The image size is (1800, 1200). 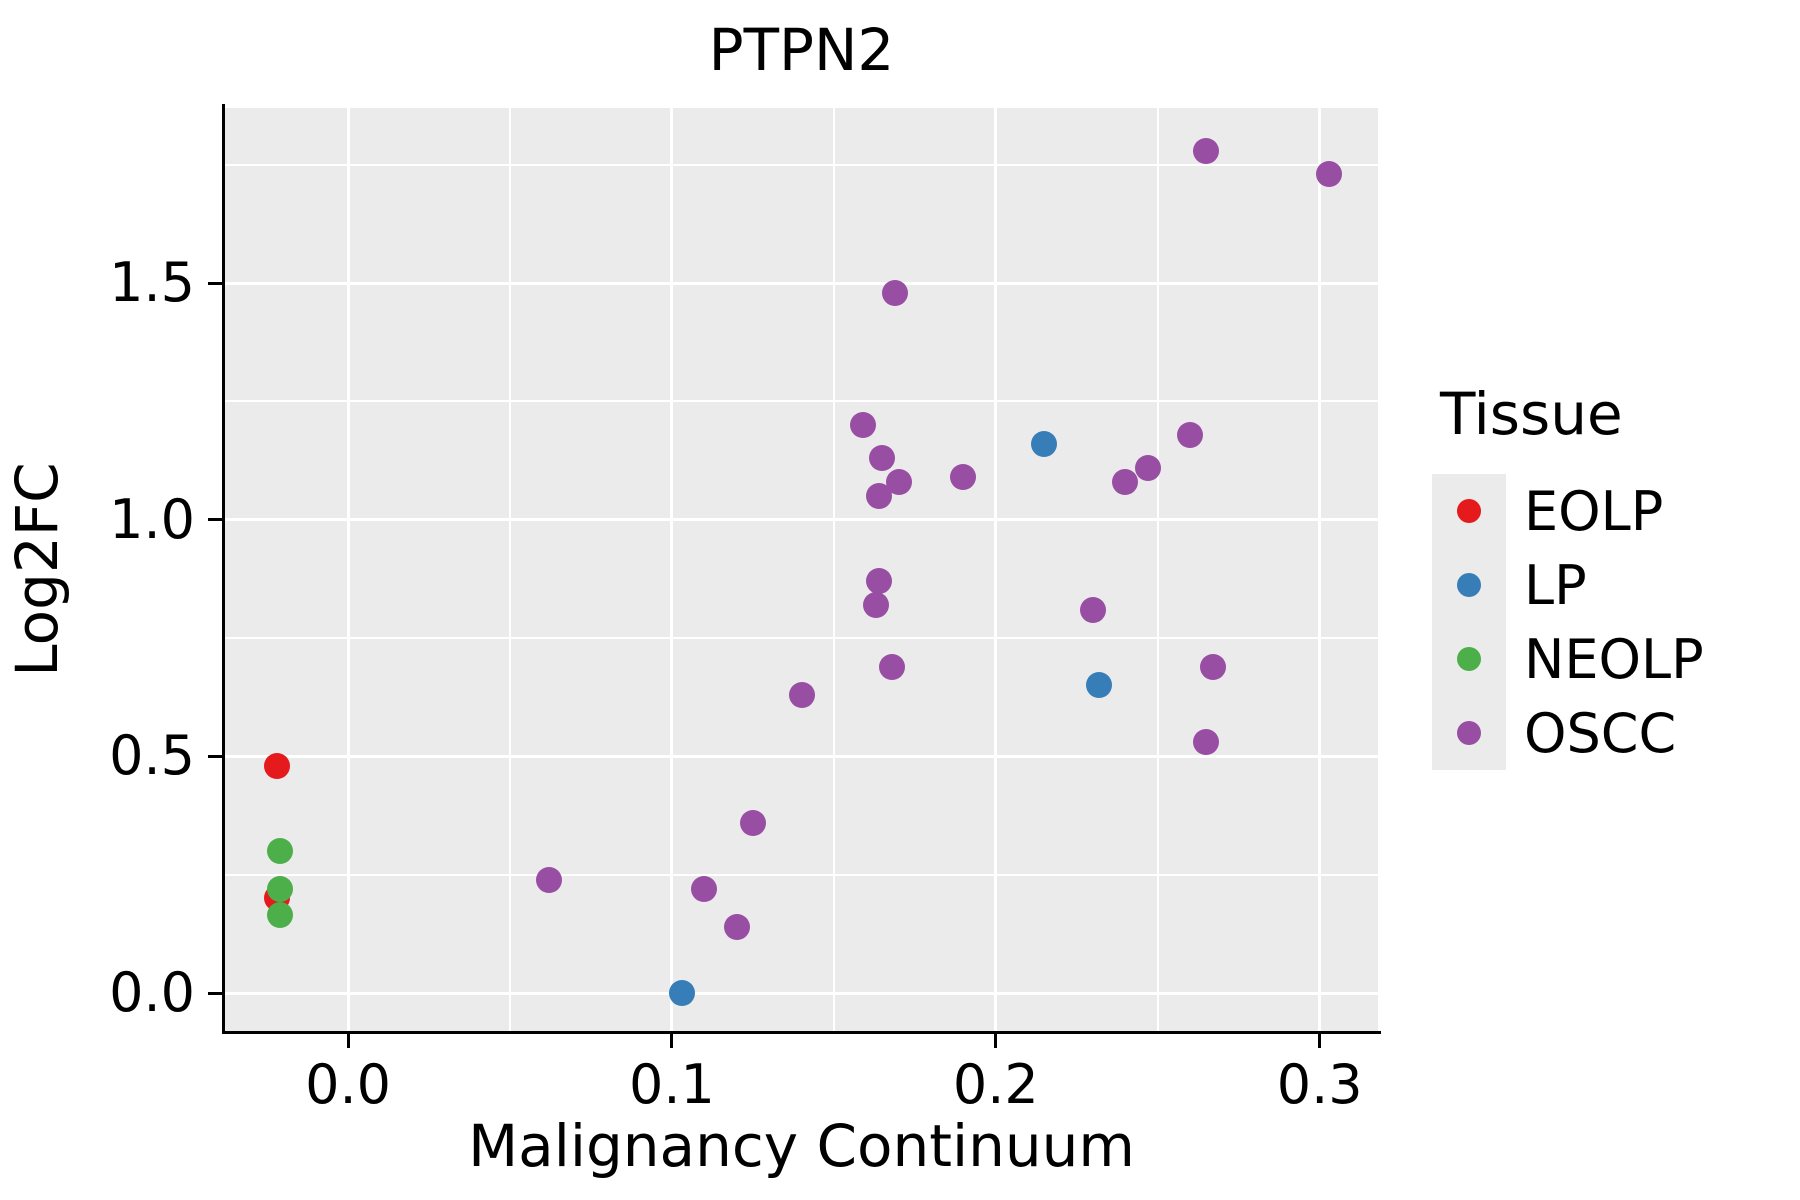 I want to click on legend-item: NEOLP, so click(x=1568, y=659).